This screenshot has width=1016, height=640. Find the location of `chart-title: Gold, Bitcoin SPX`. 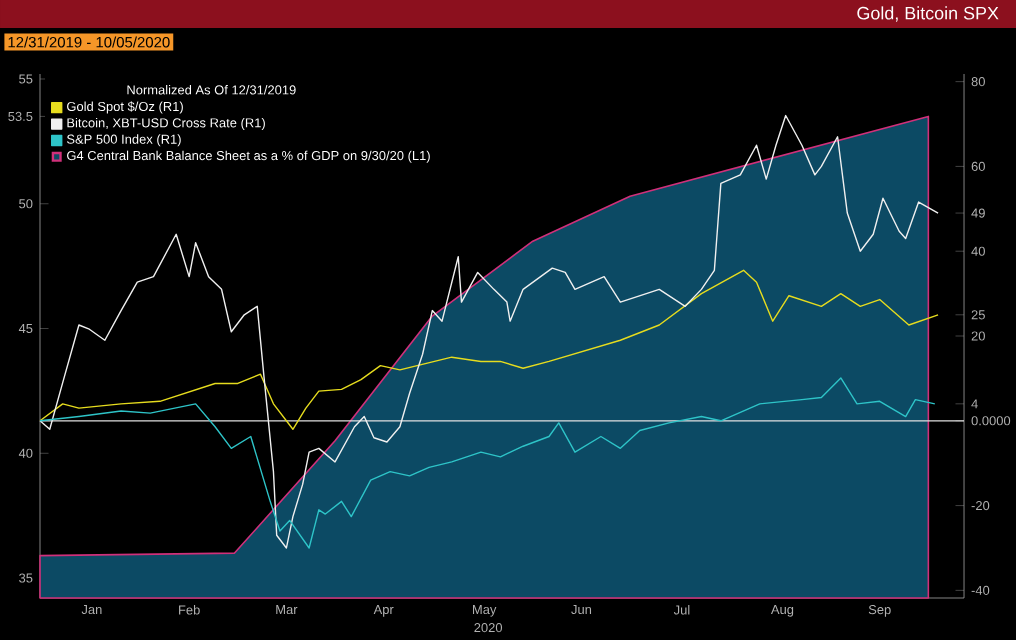

chart-title: Gold, Bitcoin SPX is located at coordinates (928, 14).